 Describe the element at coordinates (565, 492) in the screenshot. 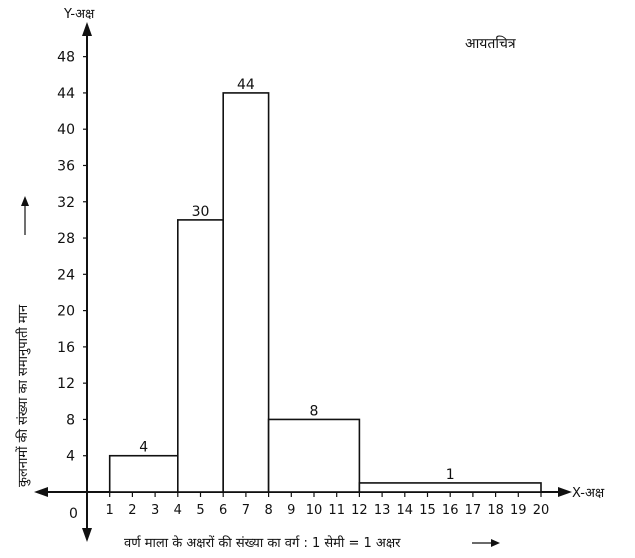

I see `x-axis-arrow-right` at that location.